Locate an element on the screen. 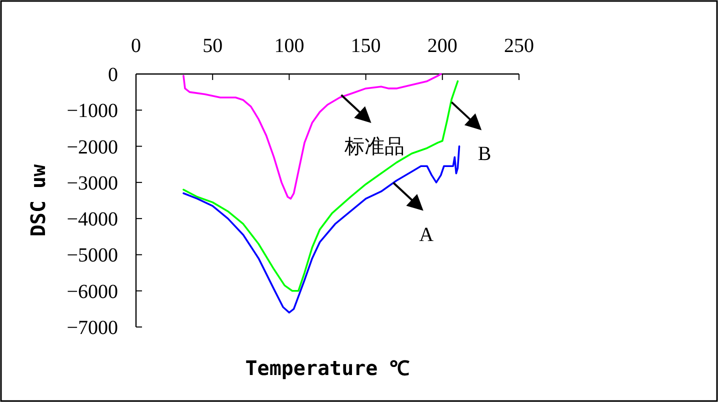 Image resolution: width=718 pixels, height=402 pixels. y-tick-label: −2000 is located at coordinates (92, 147).